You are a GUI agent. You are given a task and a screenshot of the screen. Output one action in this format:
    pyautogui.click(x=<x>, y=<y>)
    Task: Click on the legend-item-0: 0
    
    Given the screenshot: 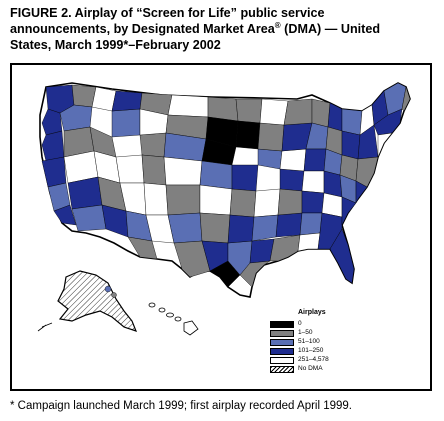 What is the action you would take?
    pyautogui.click(x=340, y=324)
    